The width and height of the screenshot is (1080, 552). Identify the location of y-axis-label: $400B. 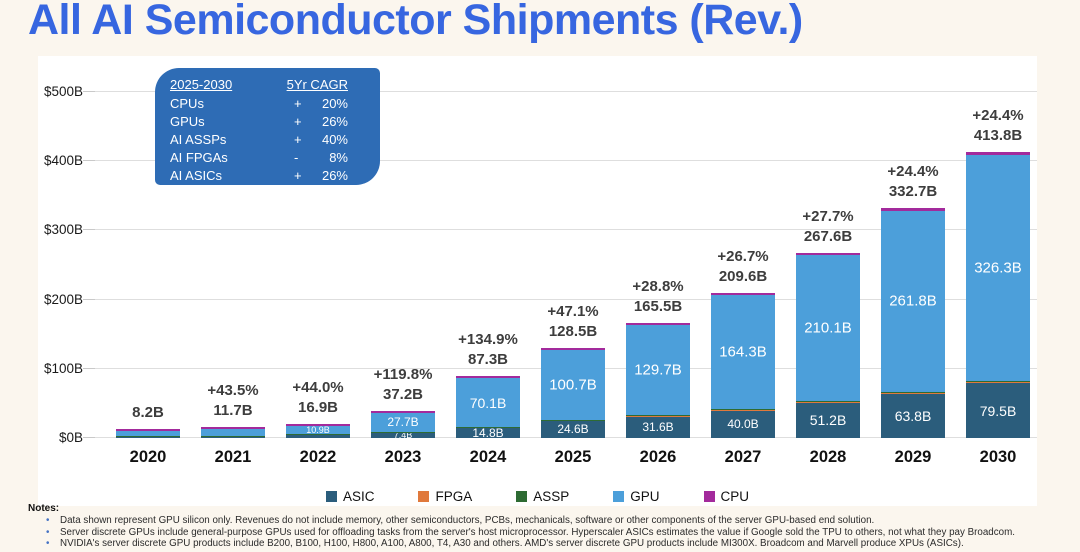
(63, 161).